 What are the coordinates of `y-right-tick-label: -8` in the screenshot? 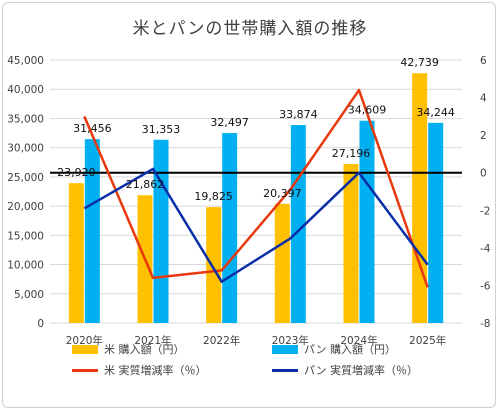 It's located at (485, 324).